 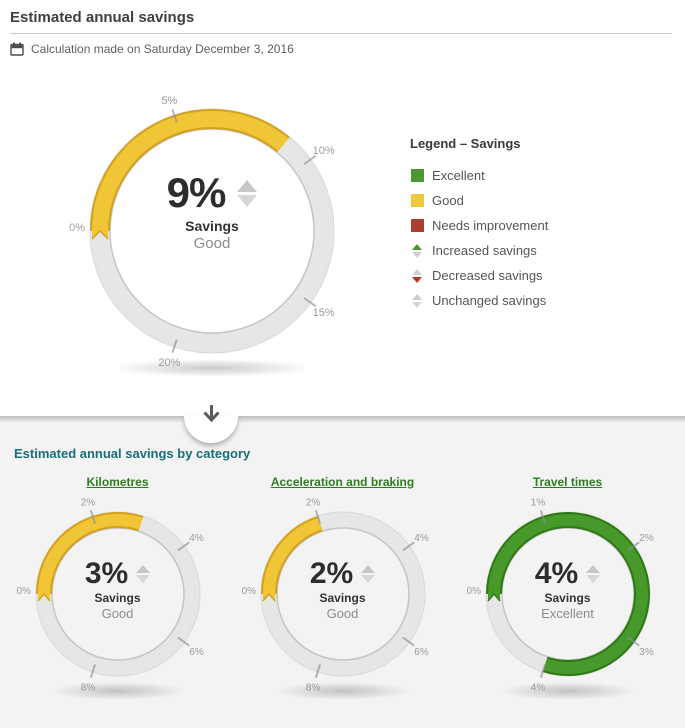 I want to click on tick-label: 3%, so click(x=646, y=652).